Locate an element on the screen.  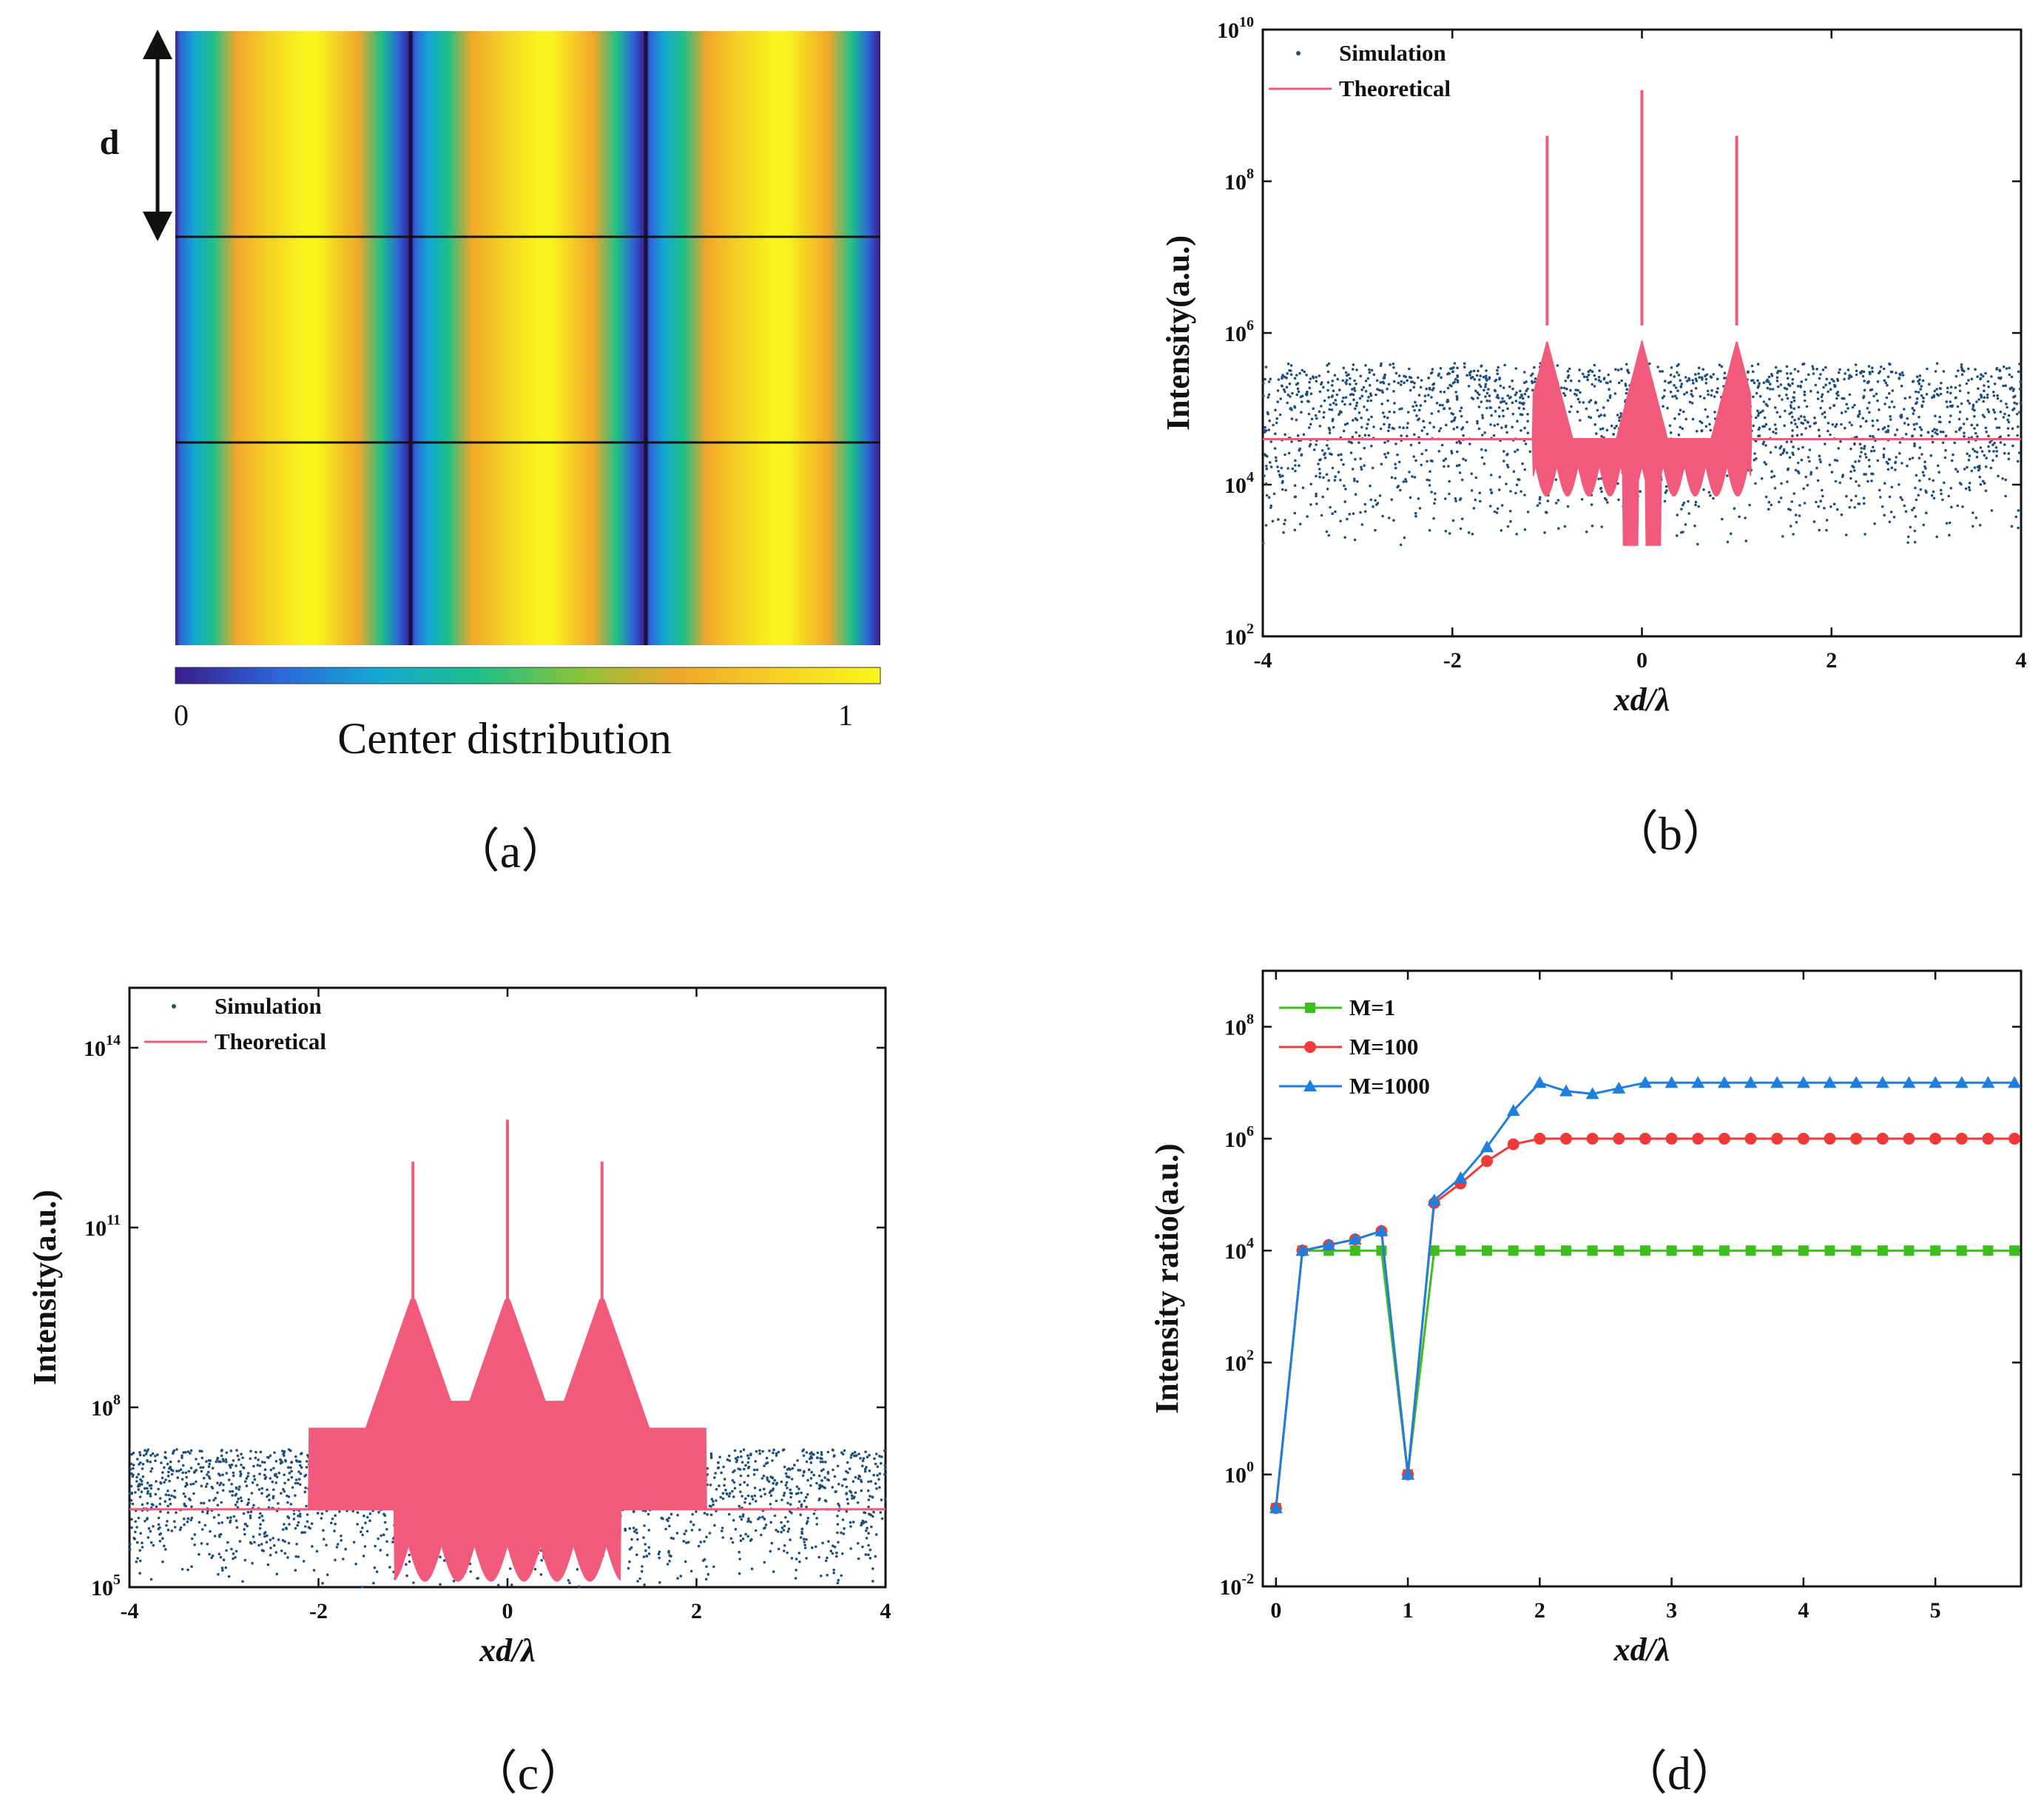
data-point is located at coordinates (1882, 1138).